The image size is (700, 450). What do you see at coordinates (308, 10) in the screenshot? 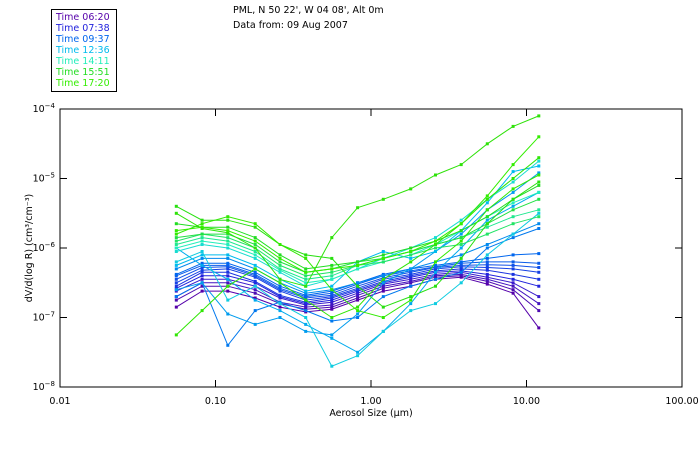
I see `location-header: PML, N 50 22', W 04 08', Alt 0m` at bounding box center [308, 10].